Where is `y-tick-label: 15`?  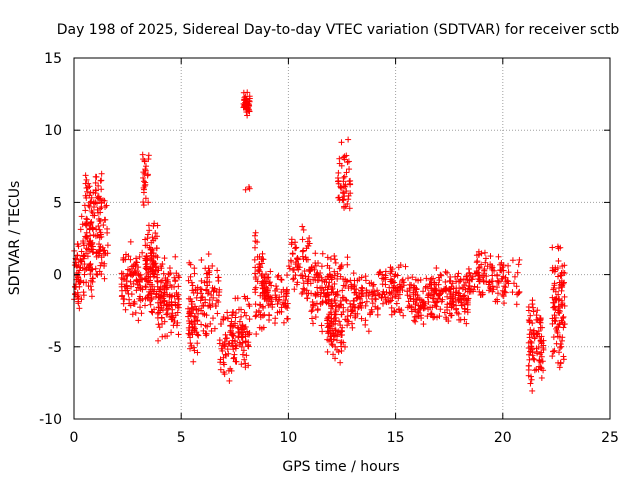 y-tick-label: 15 is located at coordinates (53, 59).